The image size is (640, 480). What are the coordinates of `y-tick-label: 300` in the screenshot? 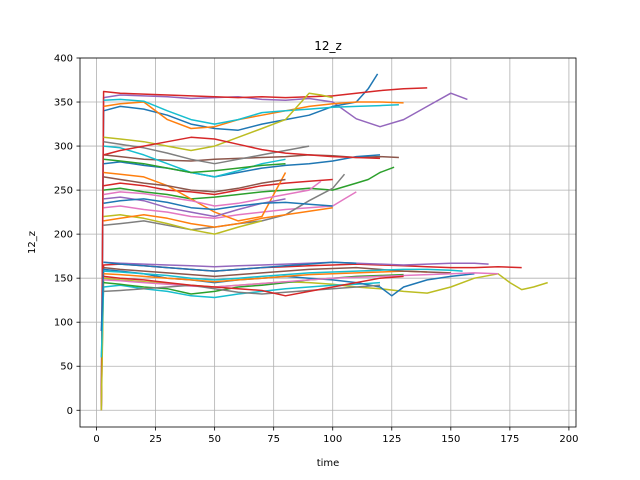 It's located at (63, 147).